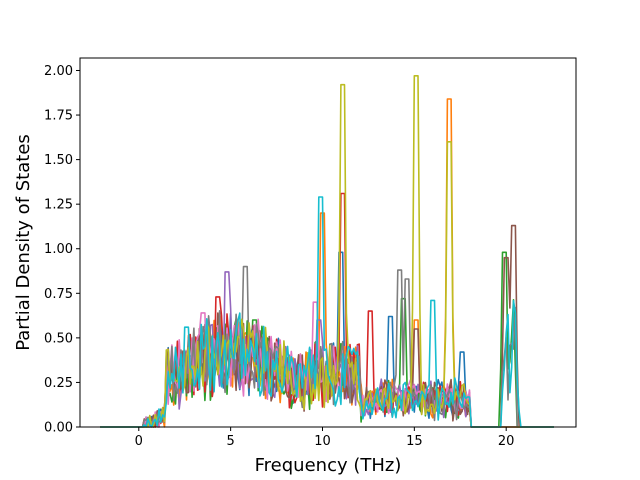  I want to click on y-axis-label: Partial Density of States, so click(23, 242).